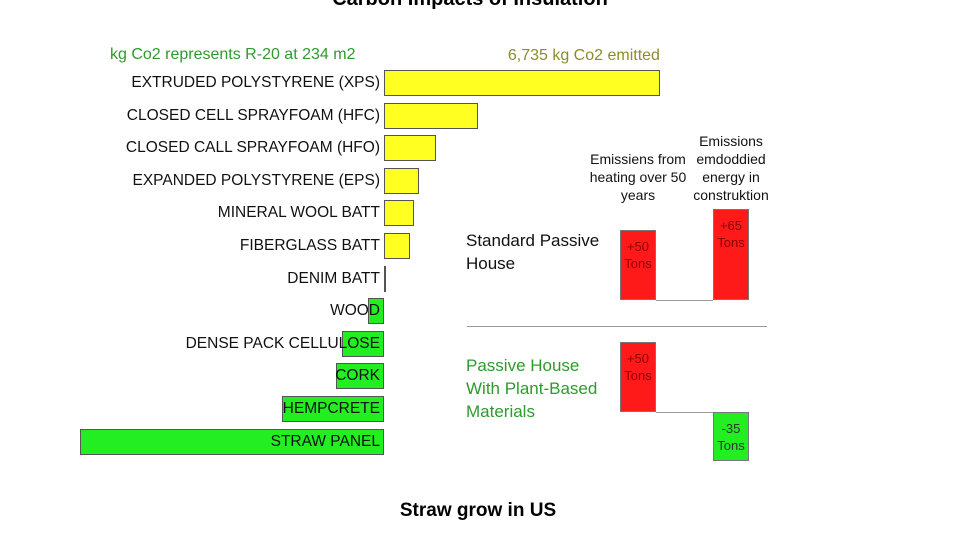 The height and width of the screenshot is (540, 960). What do you see at coordinates (532, 388) in the screenshot?
I see `group-name: Passive House With Plant-Based Materials` at bounding box center [532, 388].